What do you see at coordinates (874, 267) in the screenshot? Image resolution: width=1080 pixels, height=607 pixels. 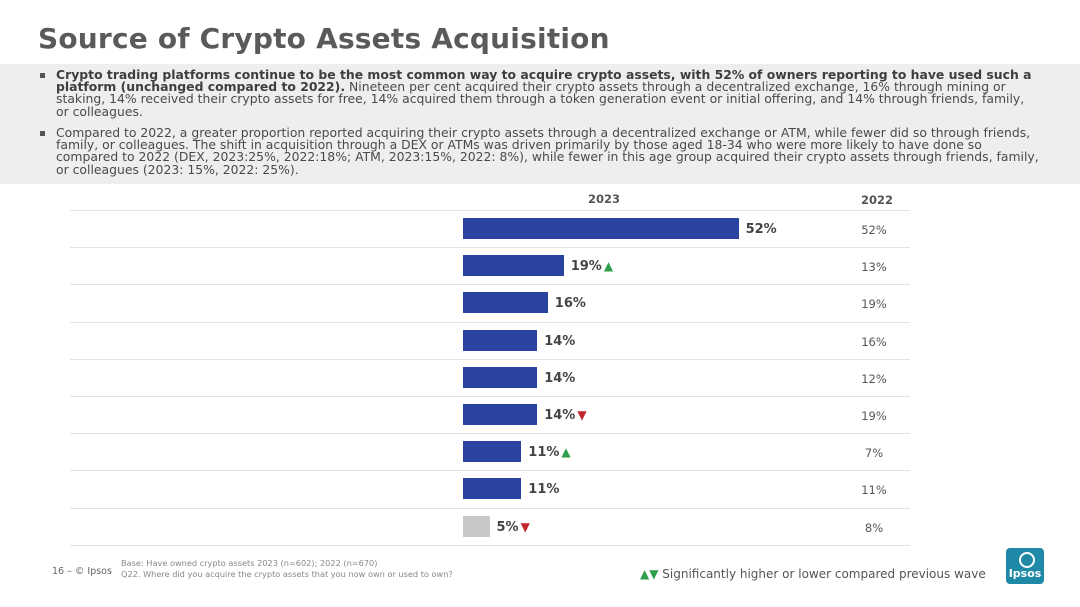 I see `value-label-2022: 13%` at bounding box center [874, 267].